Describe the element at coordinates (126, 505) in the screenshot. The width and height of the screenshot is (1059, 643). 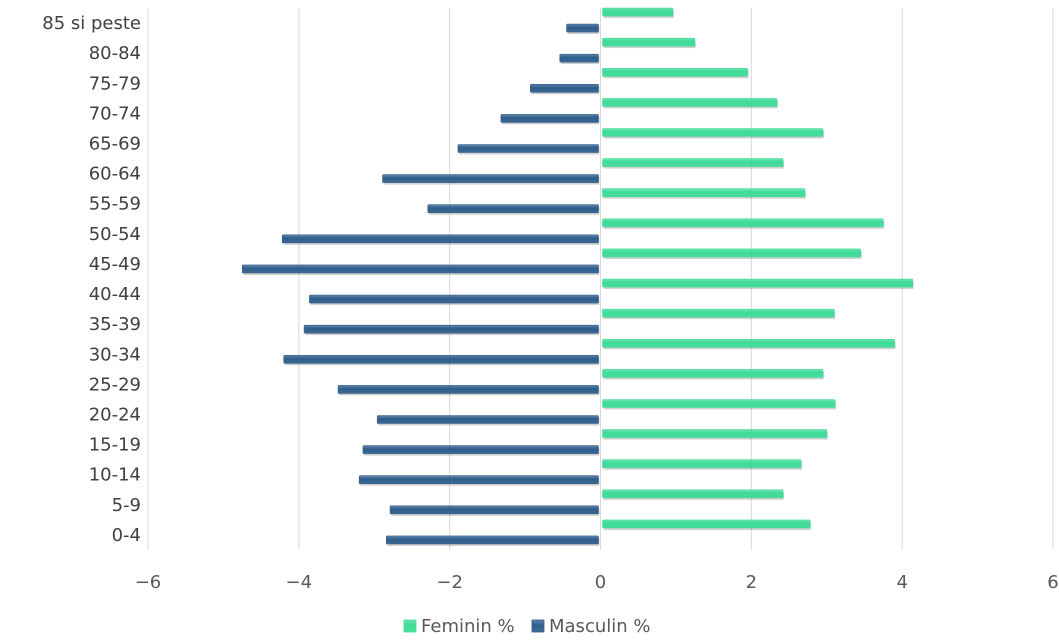
I see `category-label: 5-9` at that location.